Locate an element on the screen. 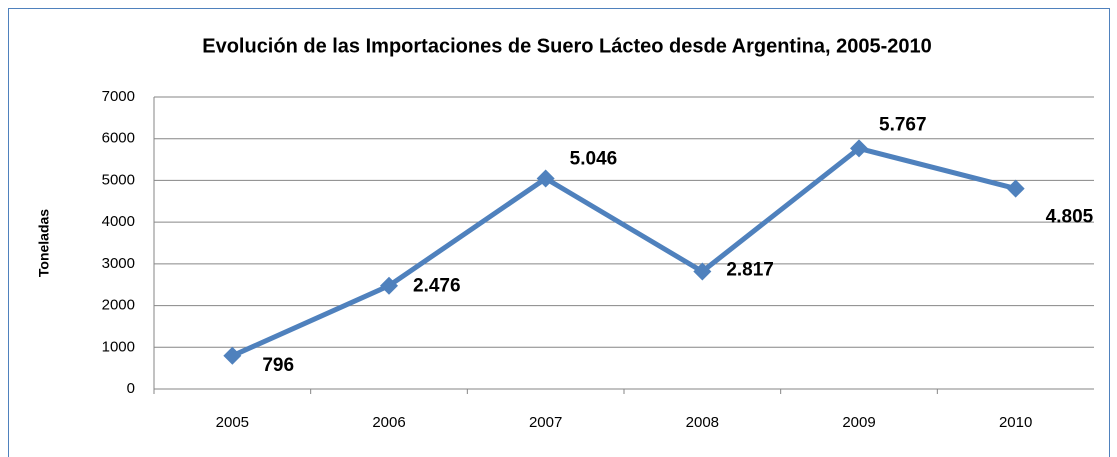 Image resolution: width=1117 pixels, height=457 pixels. data-label: 2.817 is located at coordinates (750, 270).